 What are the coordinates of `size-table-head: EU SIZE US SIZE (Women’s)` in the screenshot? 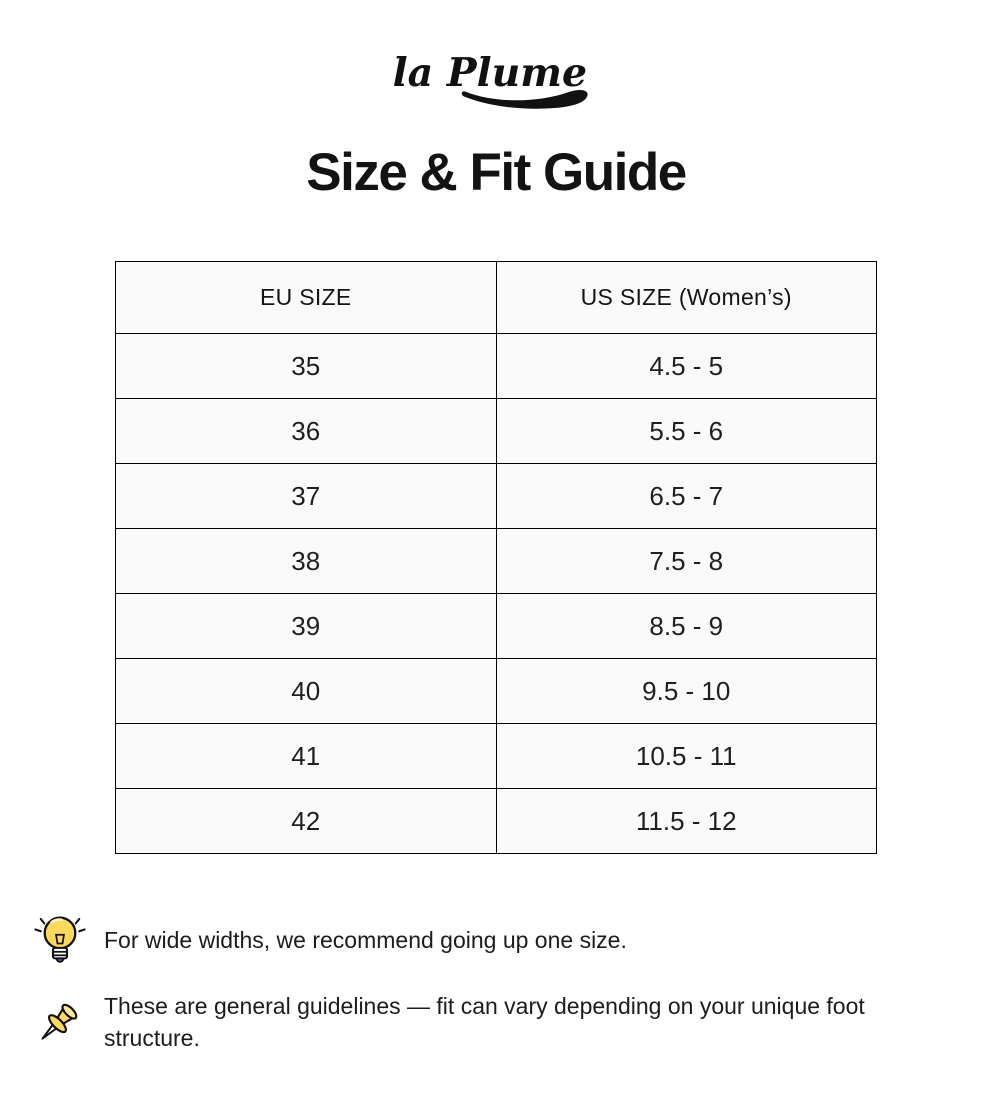 It's located at (496, 297).